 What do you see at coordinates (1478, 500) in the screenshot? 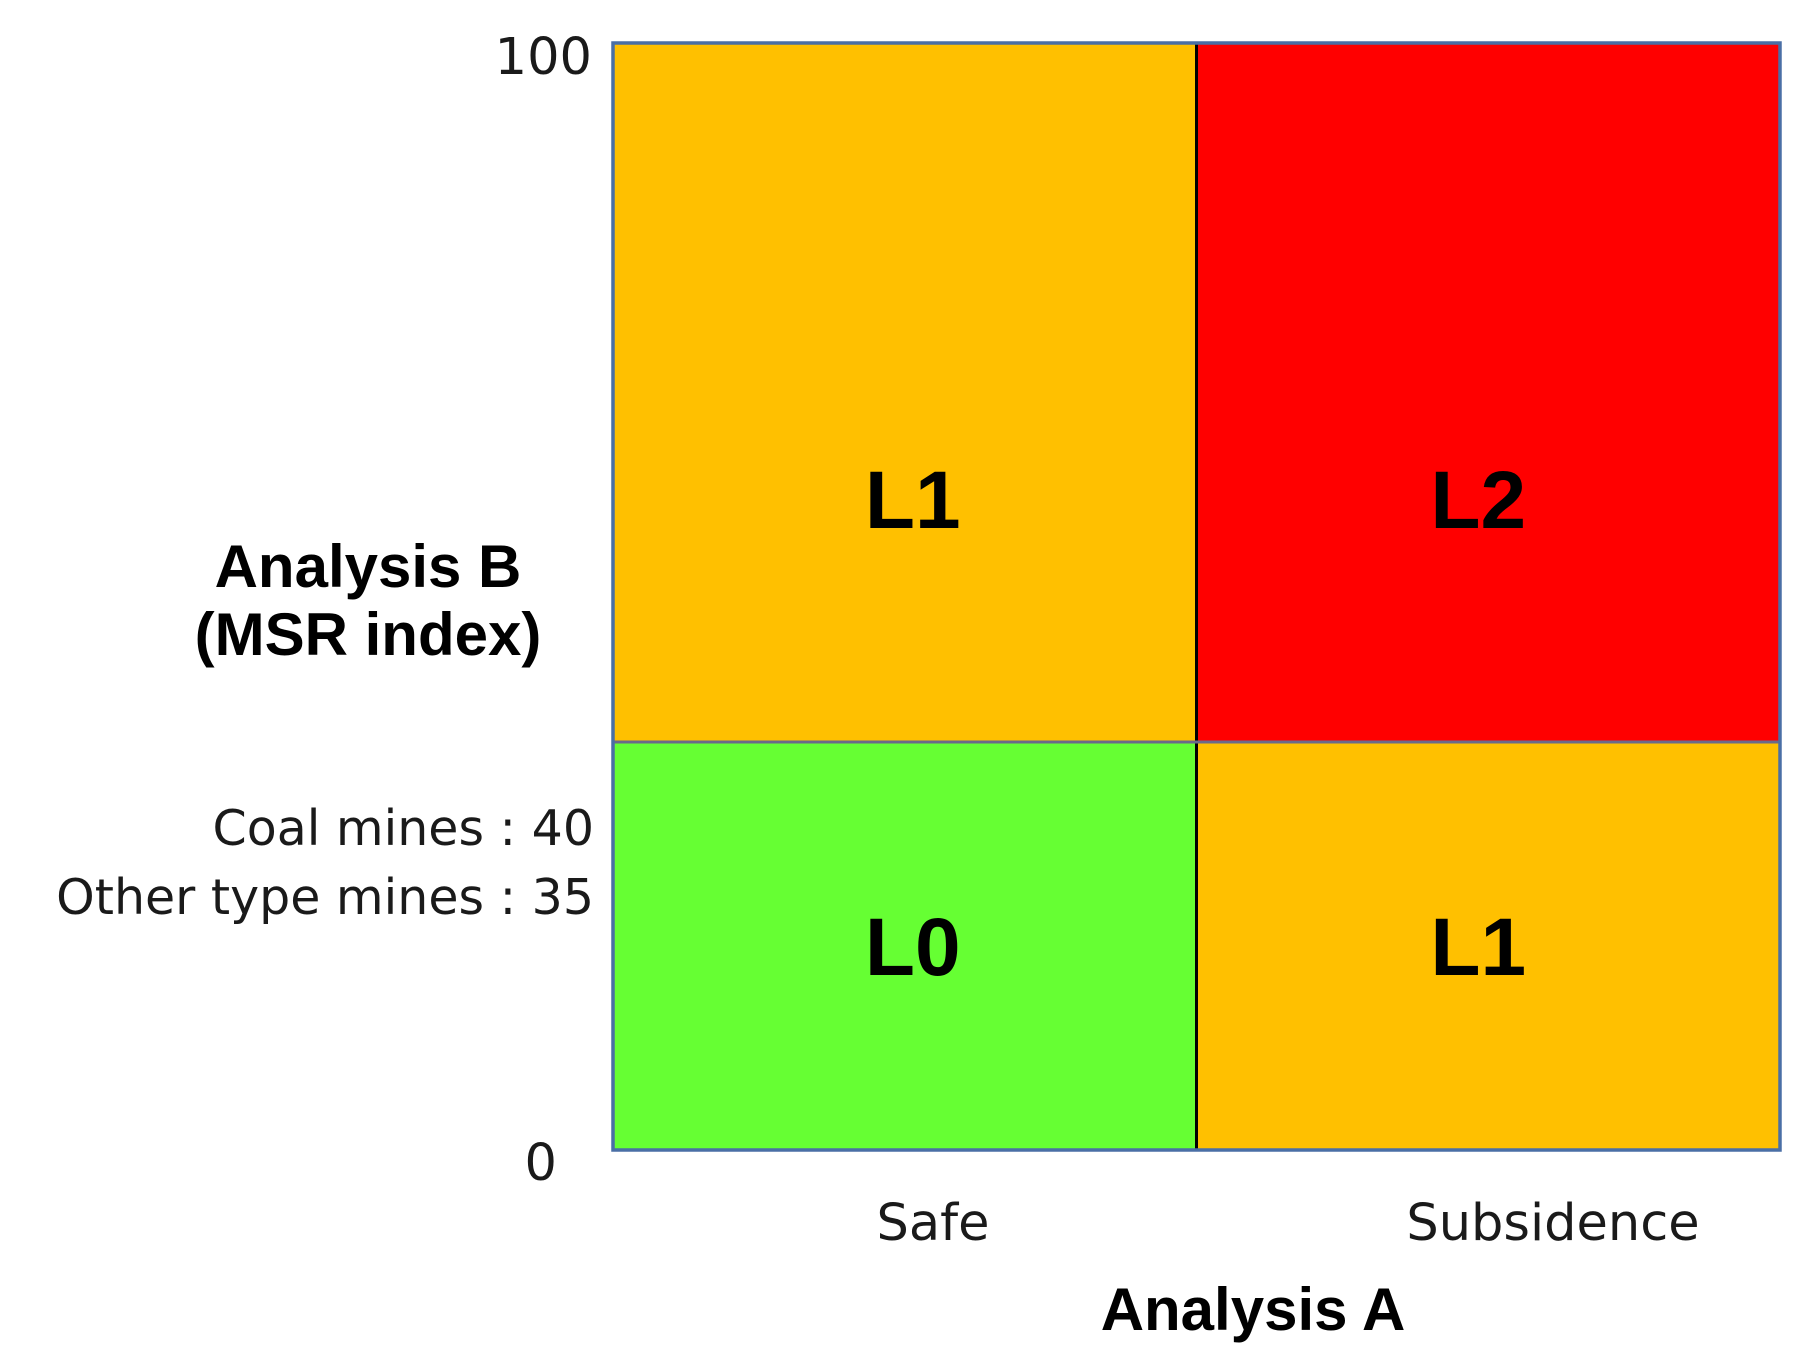
I see `cell-label-subsidence-upper: L2` at bounding box center [1478, 500].